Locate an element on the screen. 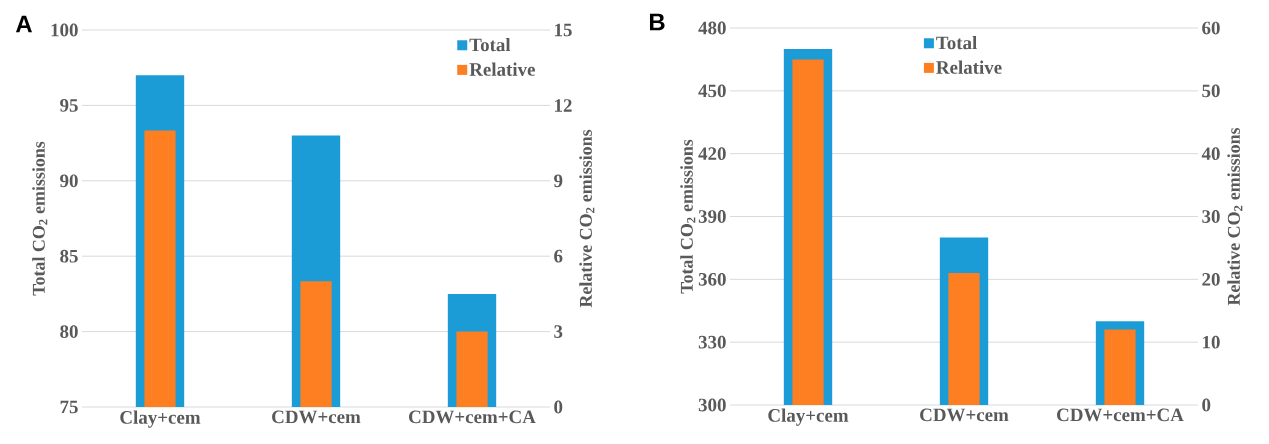  y2-tick-label: 60 is located at coordinates (1211, 28).